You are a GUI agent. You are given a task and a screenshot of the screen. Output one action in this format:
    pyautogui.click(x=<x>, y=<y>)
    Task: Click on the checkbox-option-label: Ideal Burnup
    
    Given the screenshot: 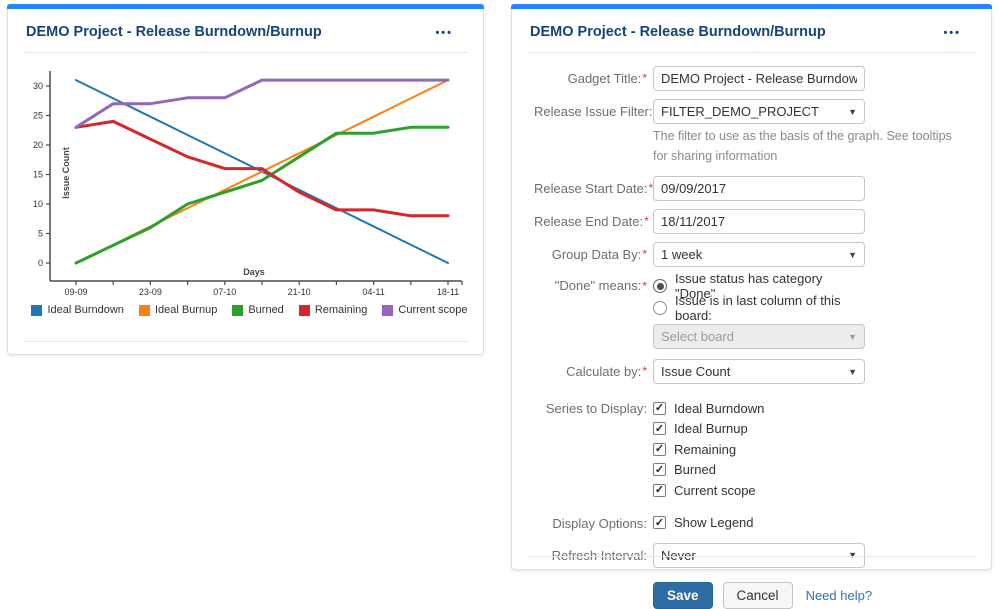 What is the action you would take?
    pyautogui.click(x=711, y=429)
    